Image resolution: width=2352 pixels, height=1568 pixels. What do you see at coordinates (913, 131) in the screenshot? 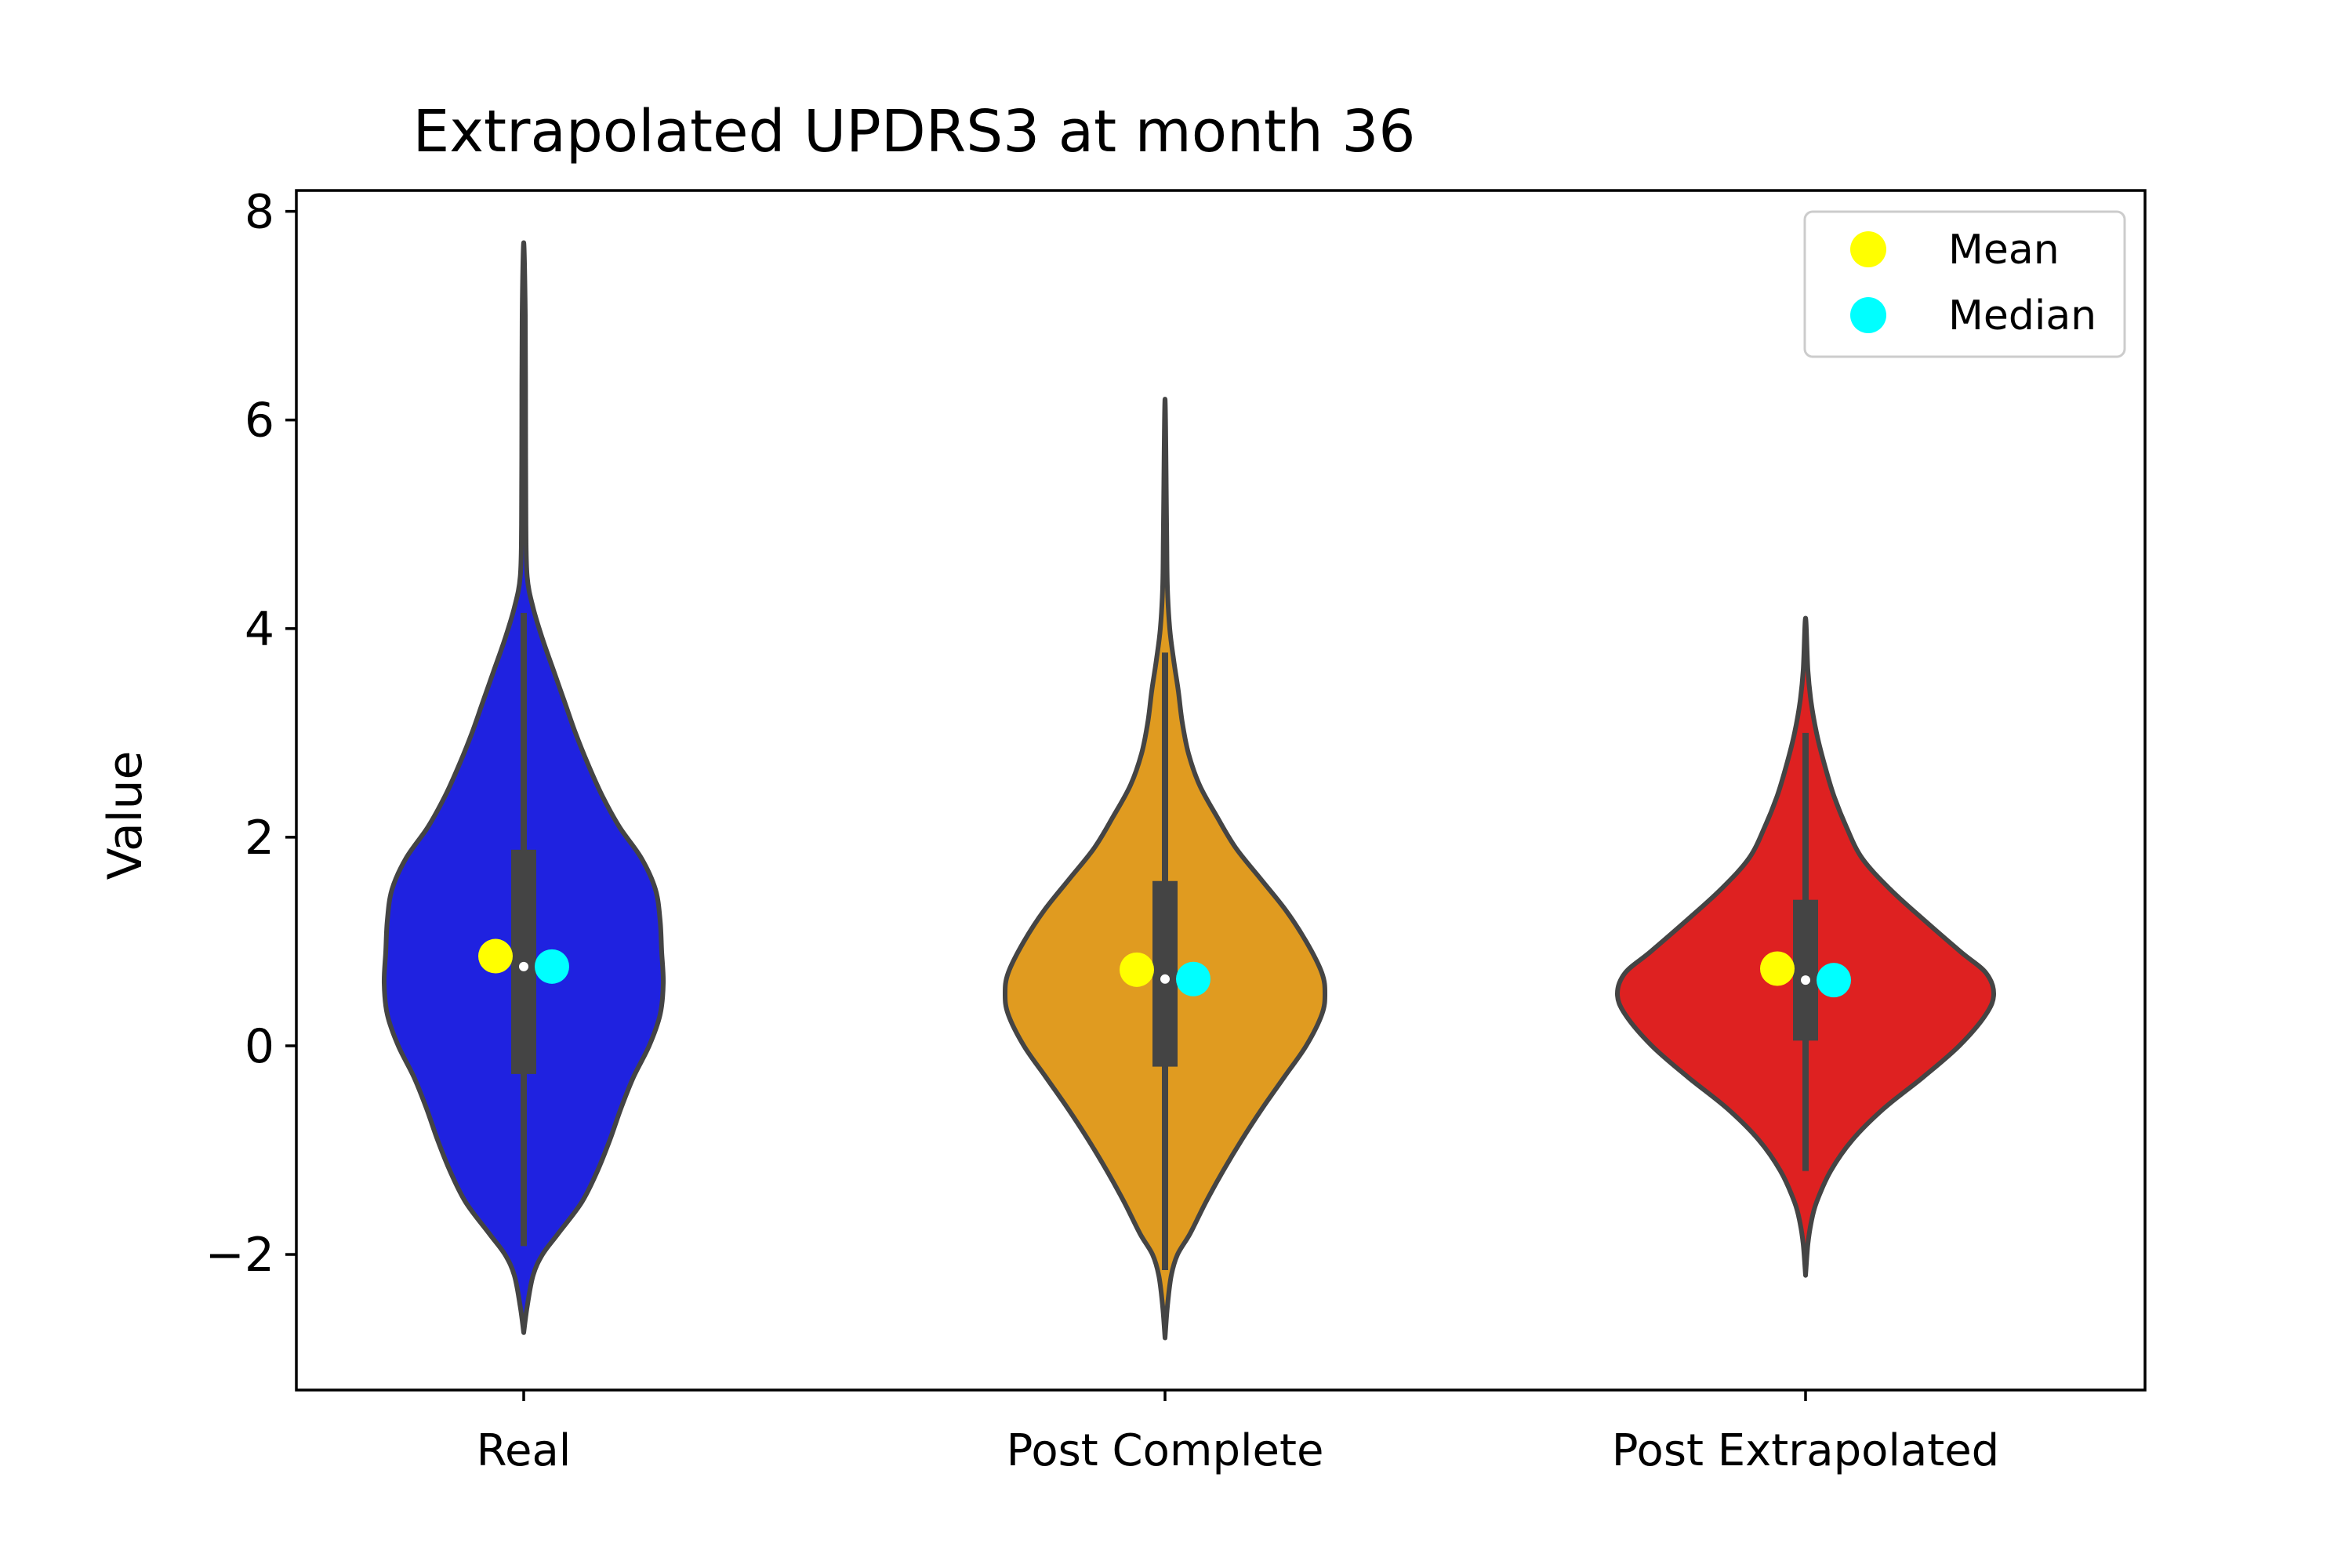
I see `chart-title: Extrapolated UPDRS3 at month 36` at bounding box center [913, 131].